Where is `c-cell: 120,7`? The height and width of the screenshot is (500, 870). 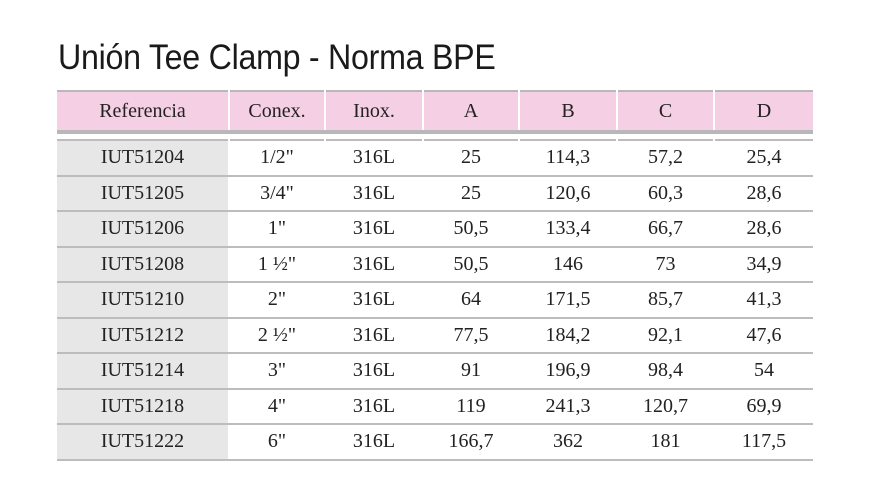
c-cell: 120,7 is located at coordinates (665, 406).